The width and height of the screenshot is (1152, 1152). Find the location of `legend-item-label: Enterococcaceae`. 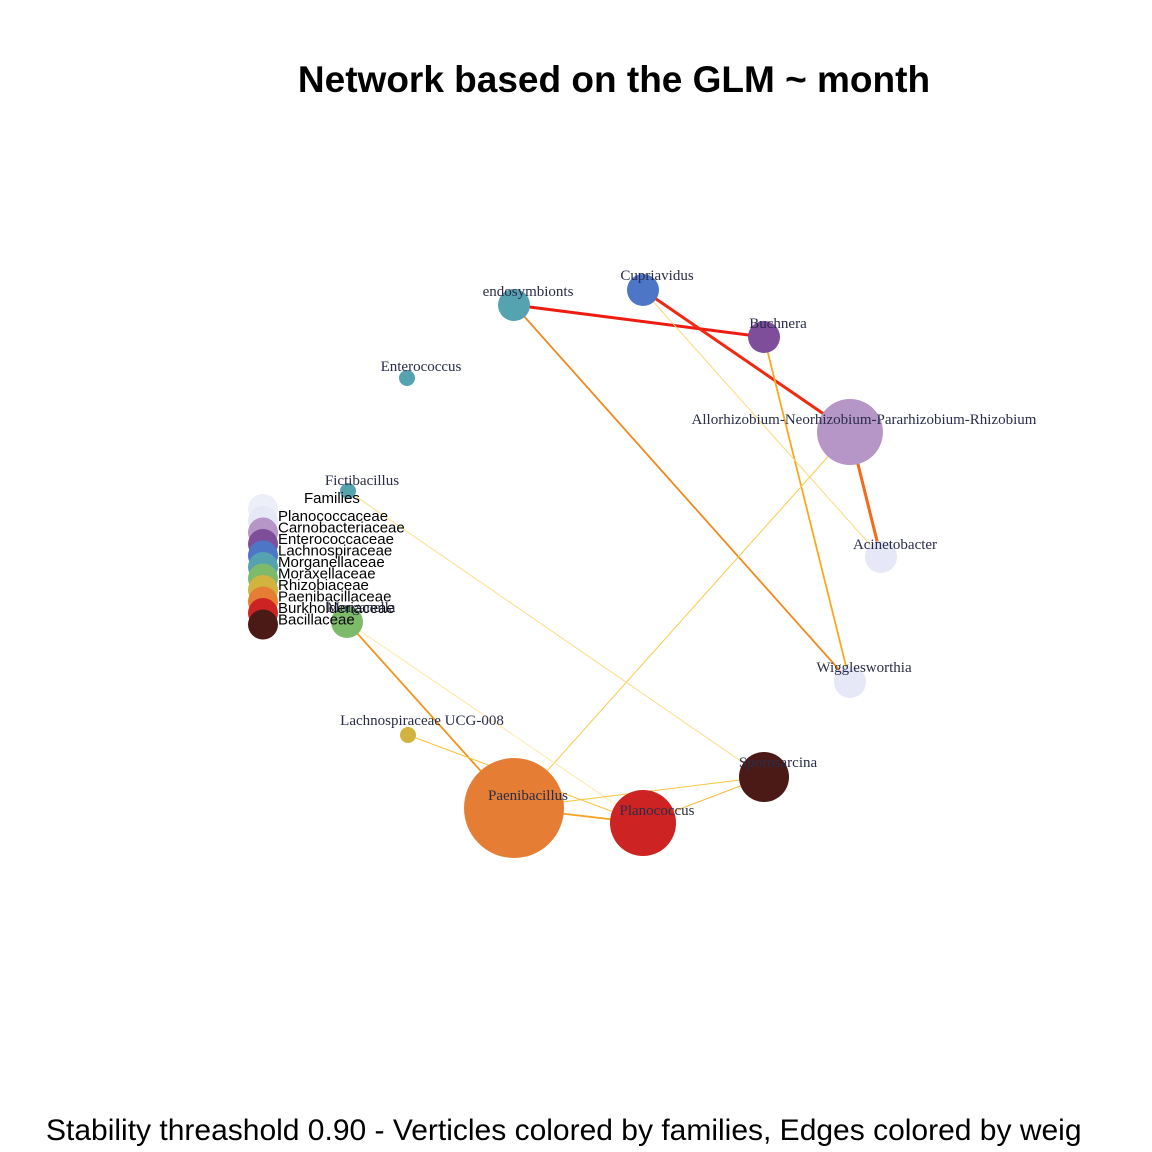

legend-item-label: Enterococcaceae is located at coordinates (336, 539).